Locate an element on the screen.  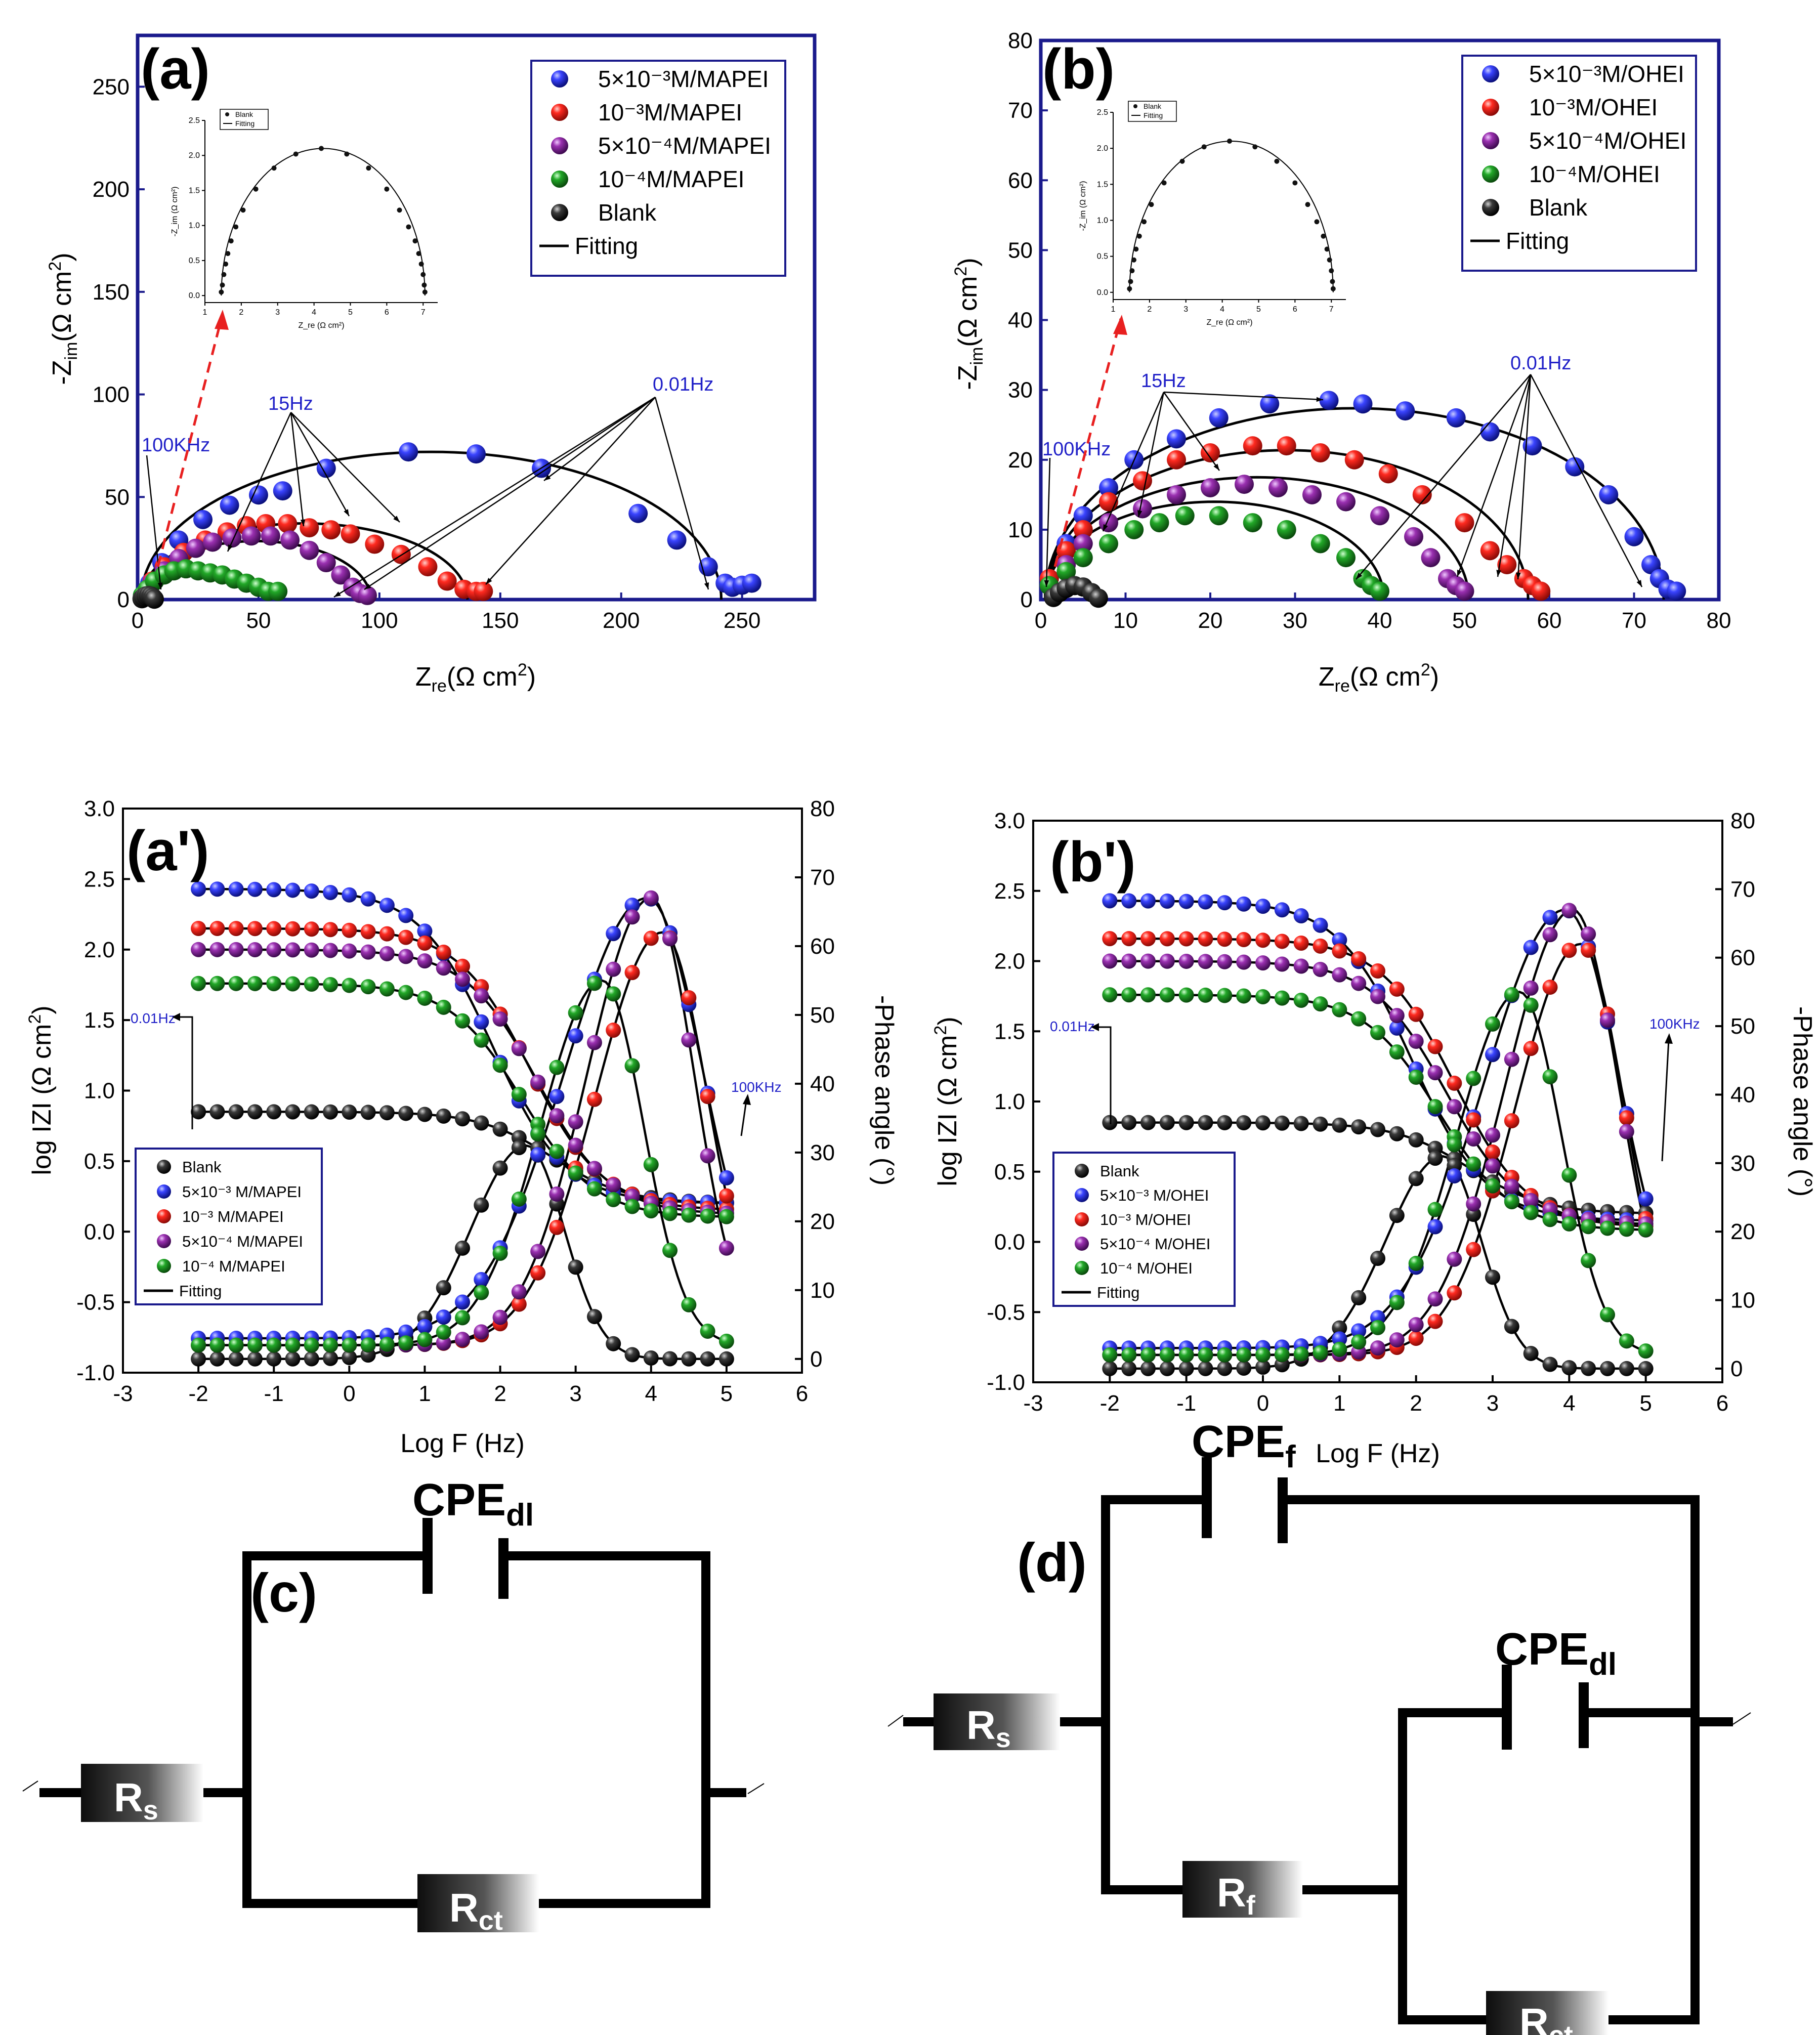
y2-tick-label: 70 is located at coordinates (823, 877).